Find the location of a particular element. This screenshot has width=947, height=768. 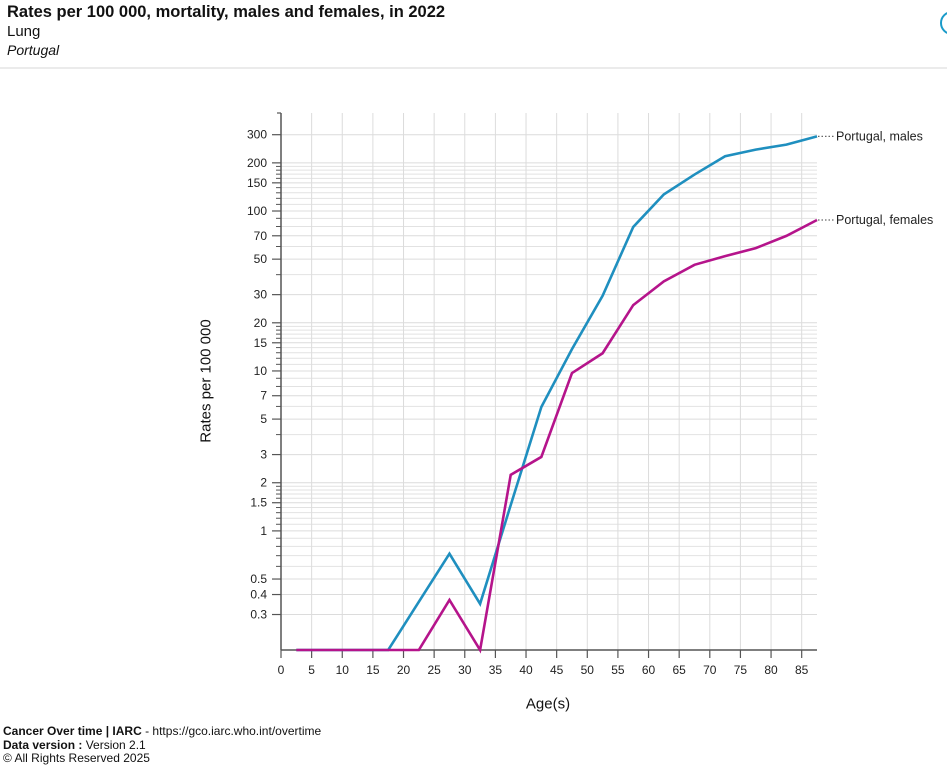

y-tick-label: 2 is located at coordinates (263, 483).